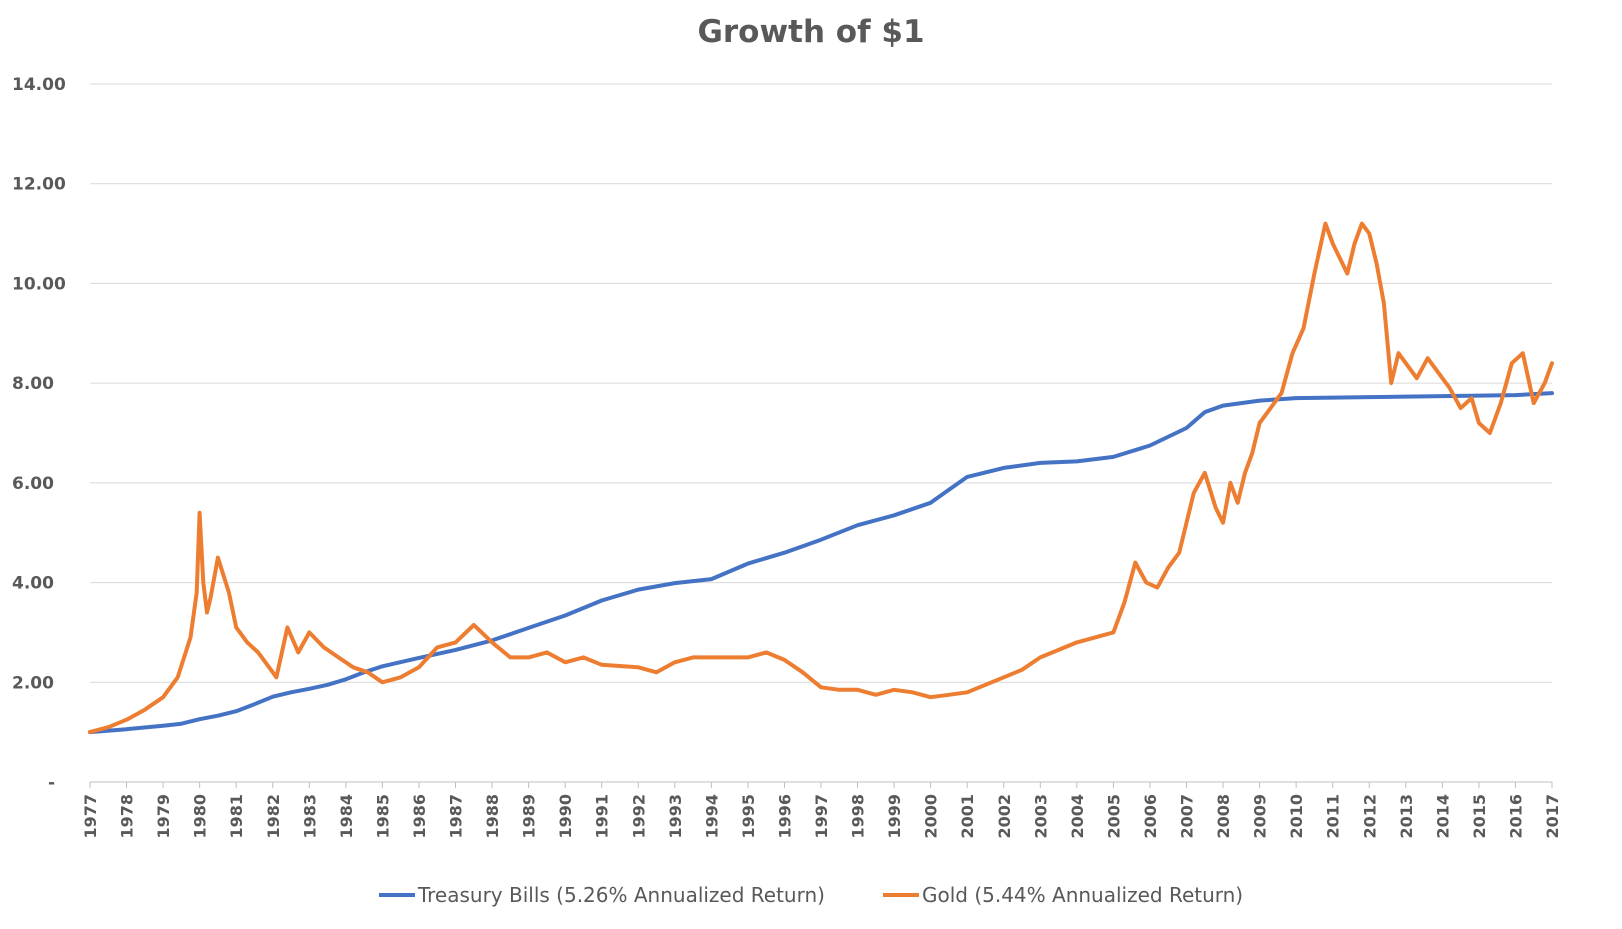 This screenshot has width=1622, height=929. I want to click on x-tick-label: 1979, so click(163, 816).